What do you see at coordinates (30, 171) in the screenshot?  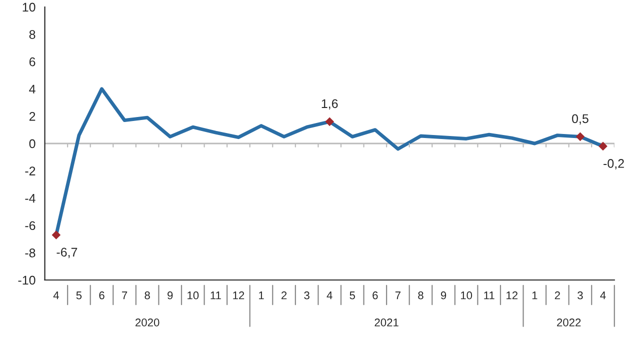 I see `y-tick-label: -2` at bounding box center [30, 171].